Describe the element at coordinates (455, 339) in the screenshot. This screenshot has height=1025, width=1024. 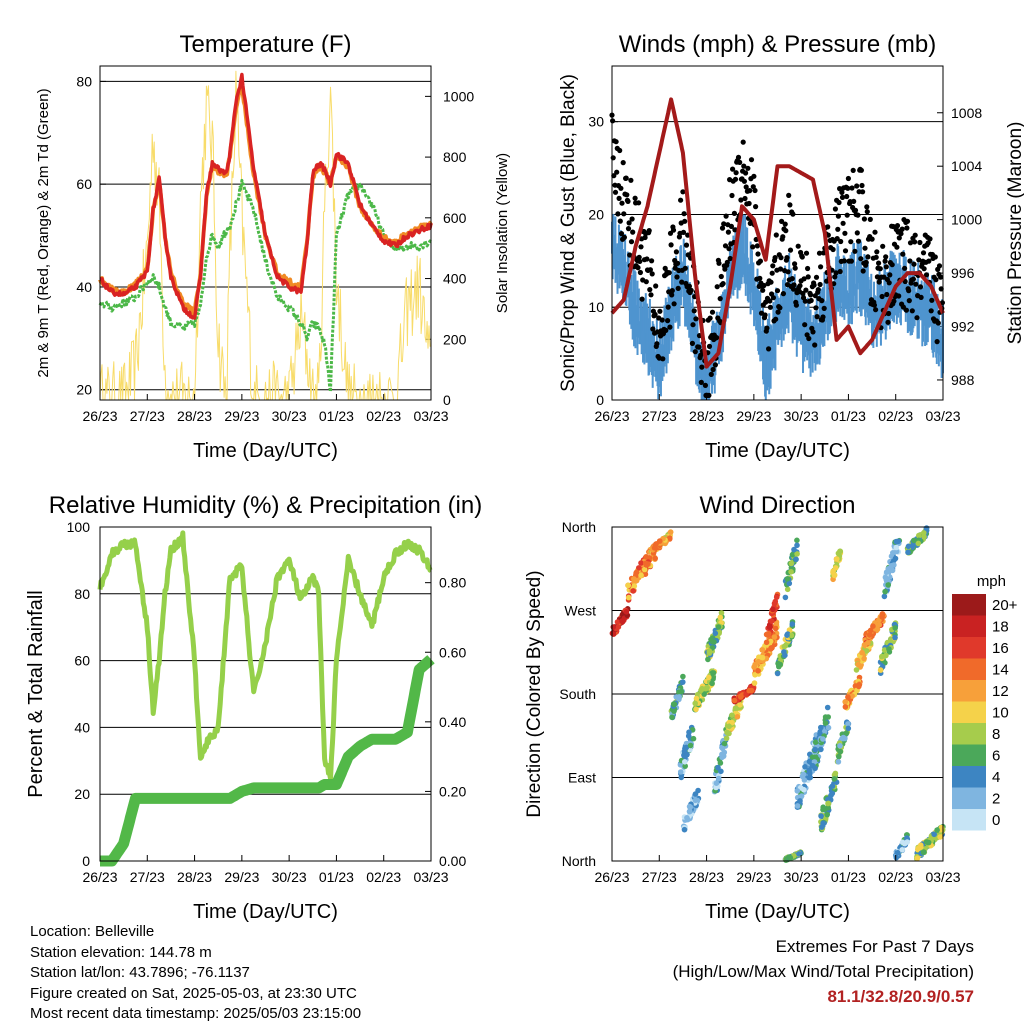
I see `y2-tick-label: 200` at that location.